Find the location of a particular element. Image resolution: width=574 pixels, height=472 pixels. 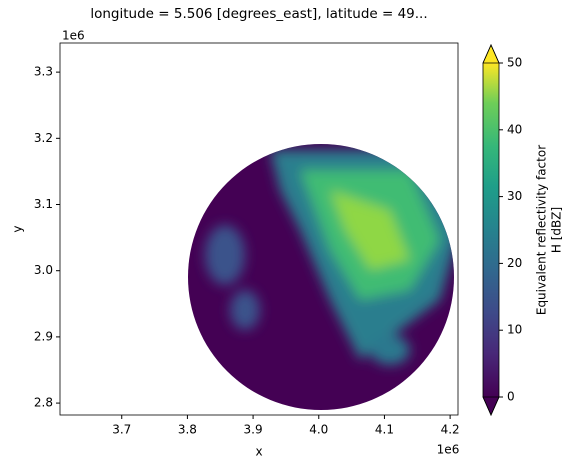

x-tick-label: 3.9 is located at coordinates (253, 430).